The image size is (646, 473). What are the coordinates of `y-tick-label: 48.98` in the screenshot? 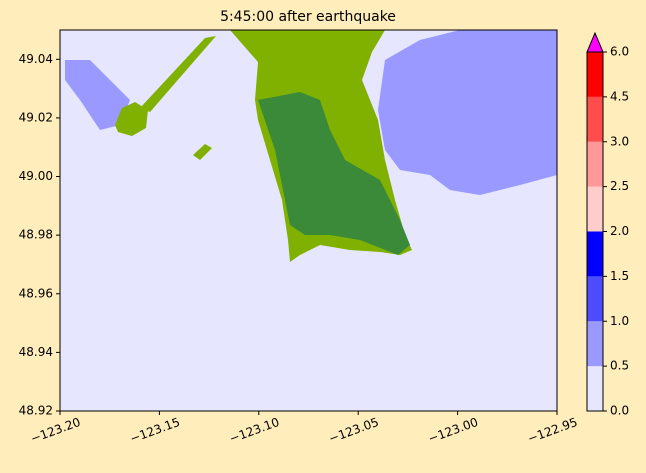 It's located at (36, 235).